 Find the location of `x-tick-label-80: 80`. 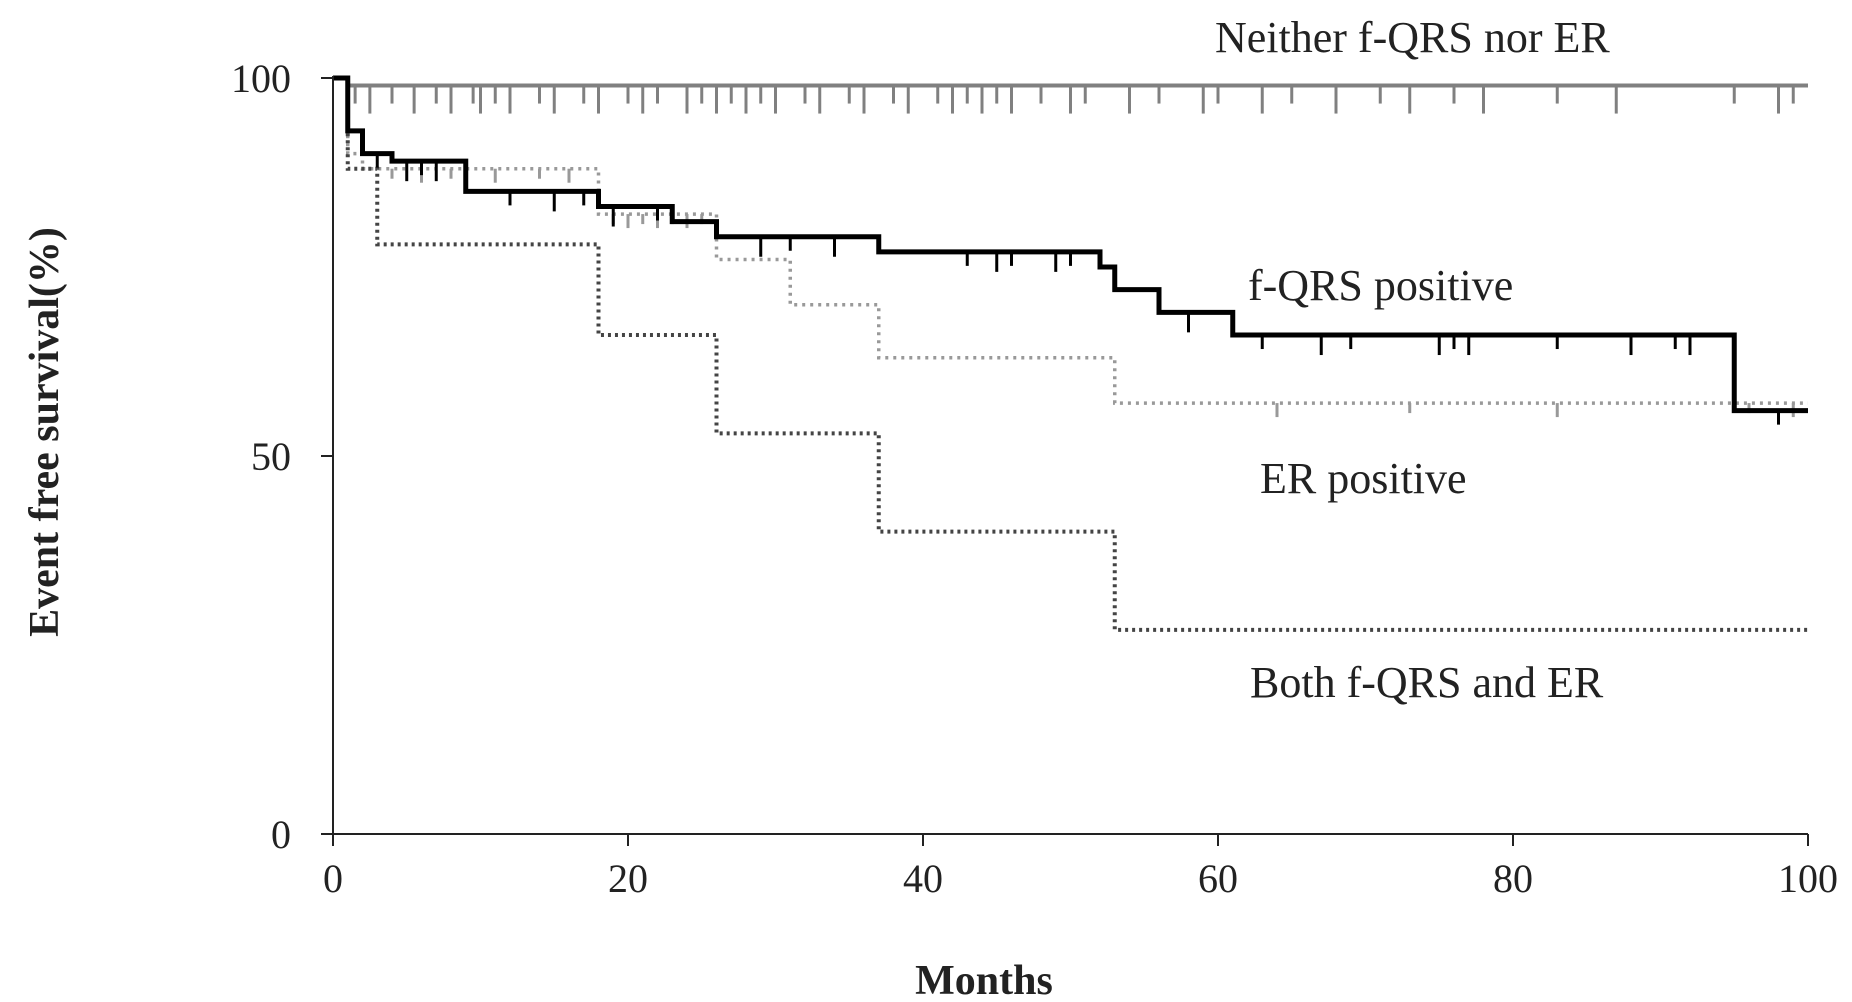

x-tick-label-80: 80 is located at coordinates (1513, 878).